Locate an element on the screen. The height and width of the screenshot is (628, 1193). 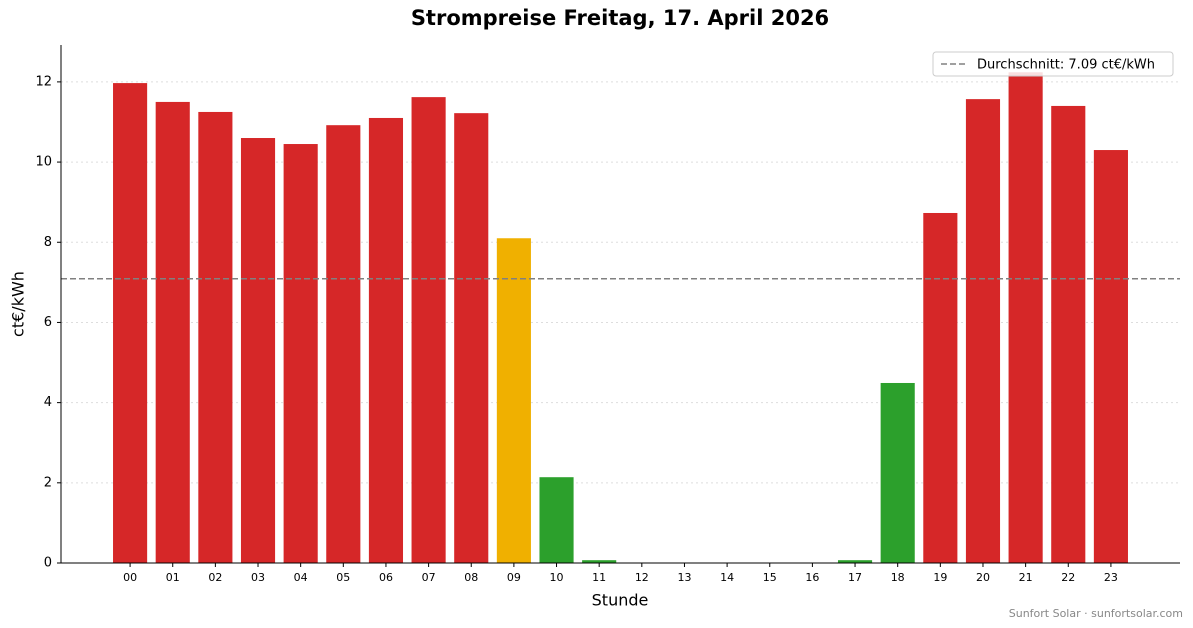
x-tick-label: 05 is located at coordinates (343, 577).